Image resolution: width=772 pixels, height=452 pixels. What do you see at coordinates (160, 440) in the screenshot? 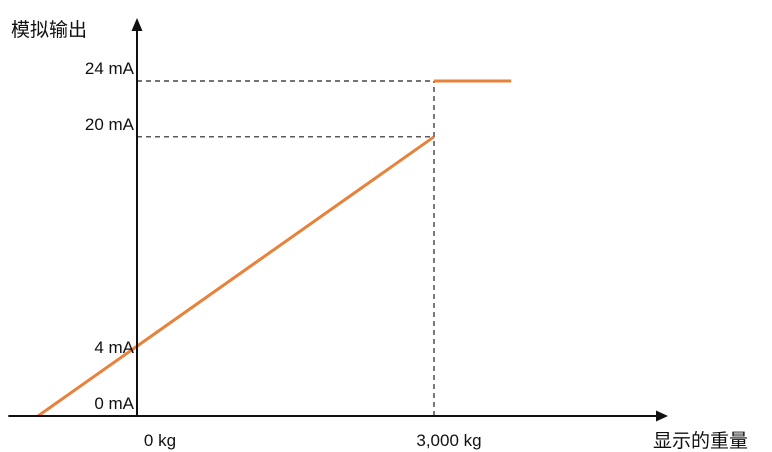
I see `x-tick-label: 0 kg` at bounding box center [160, 440].